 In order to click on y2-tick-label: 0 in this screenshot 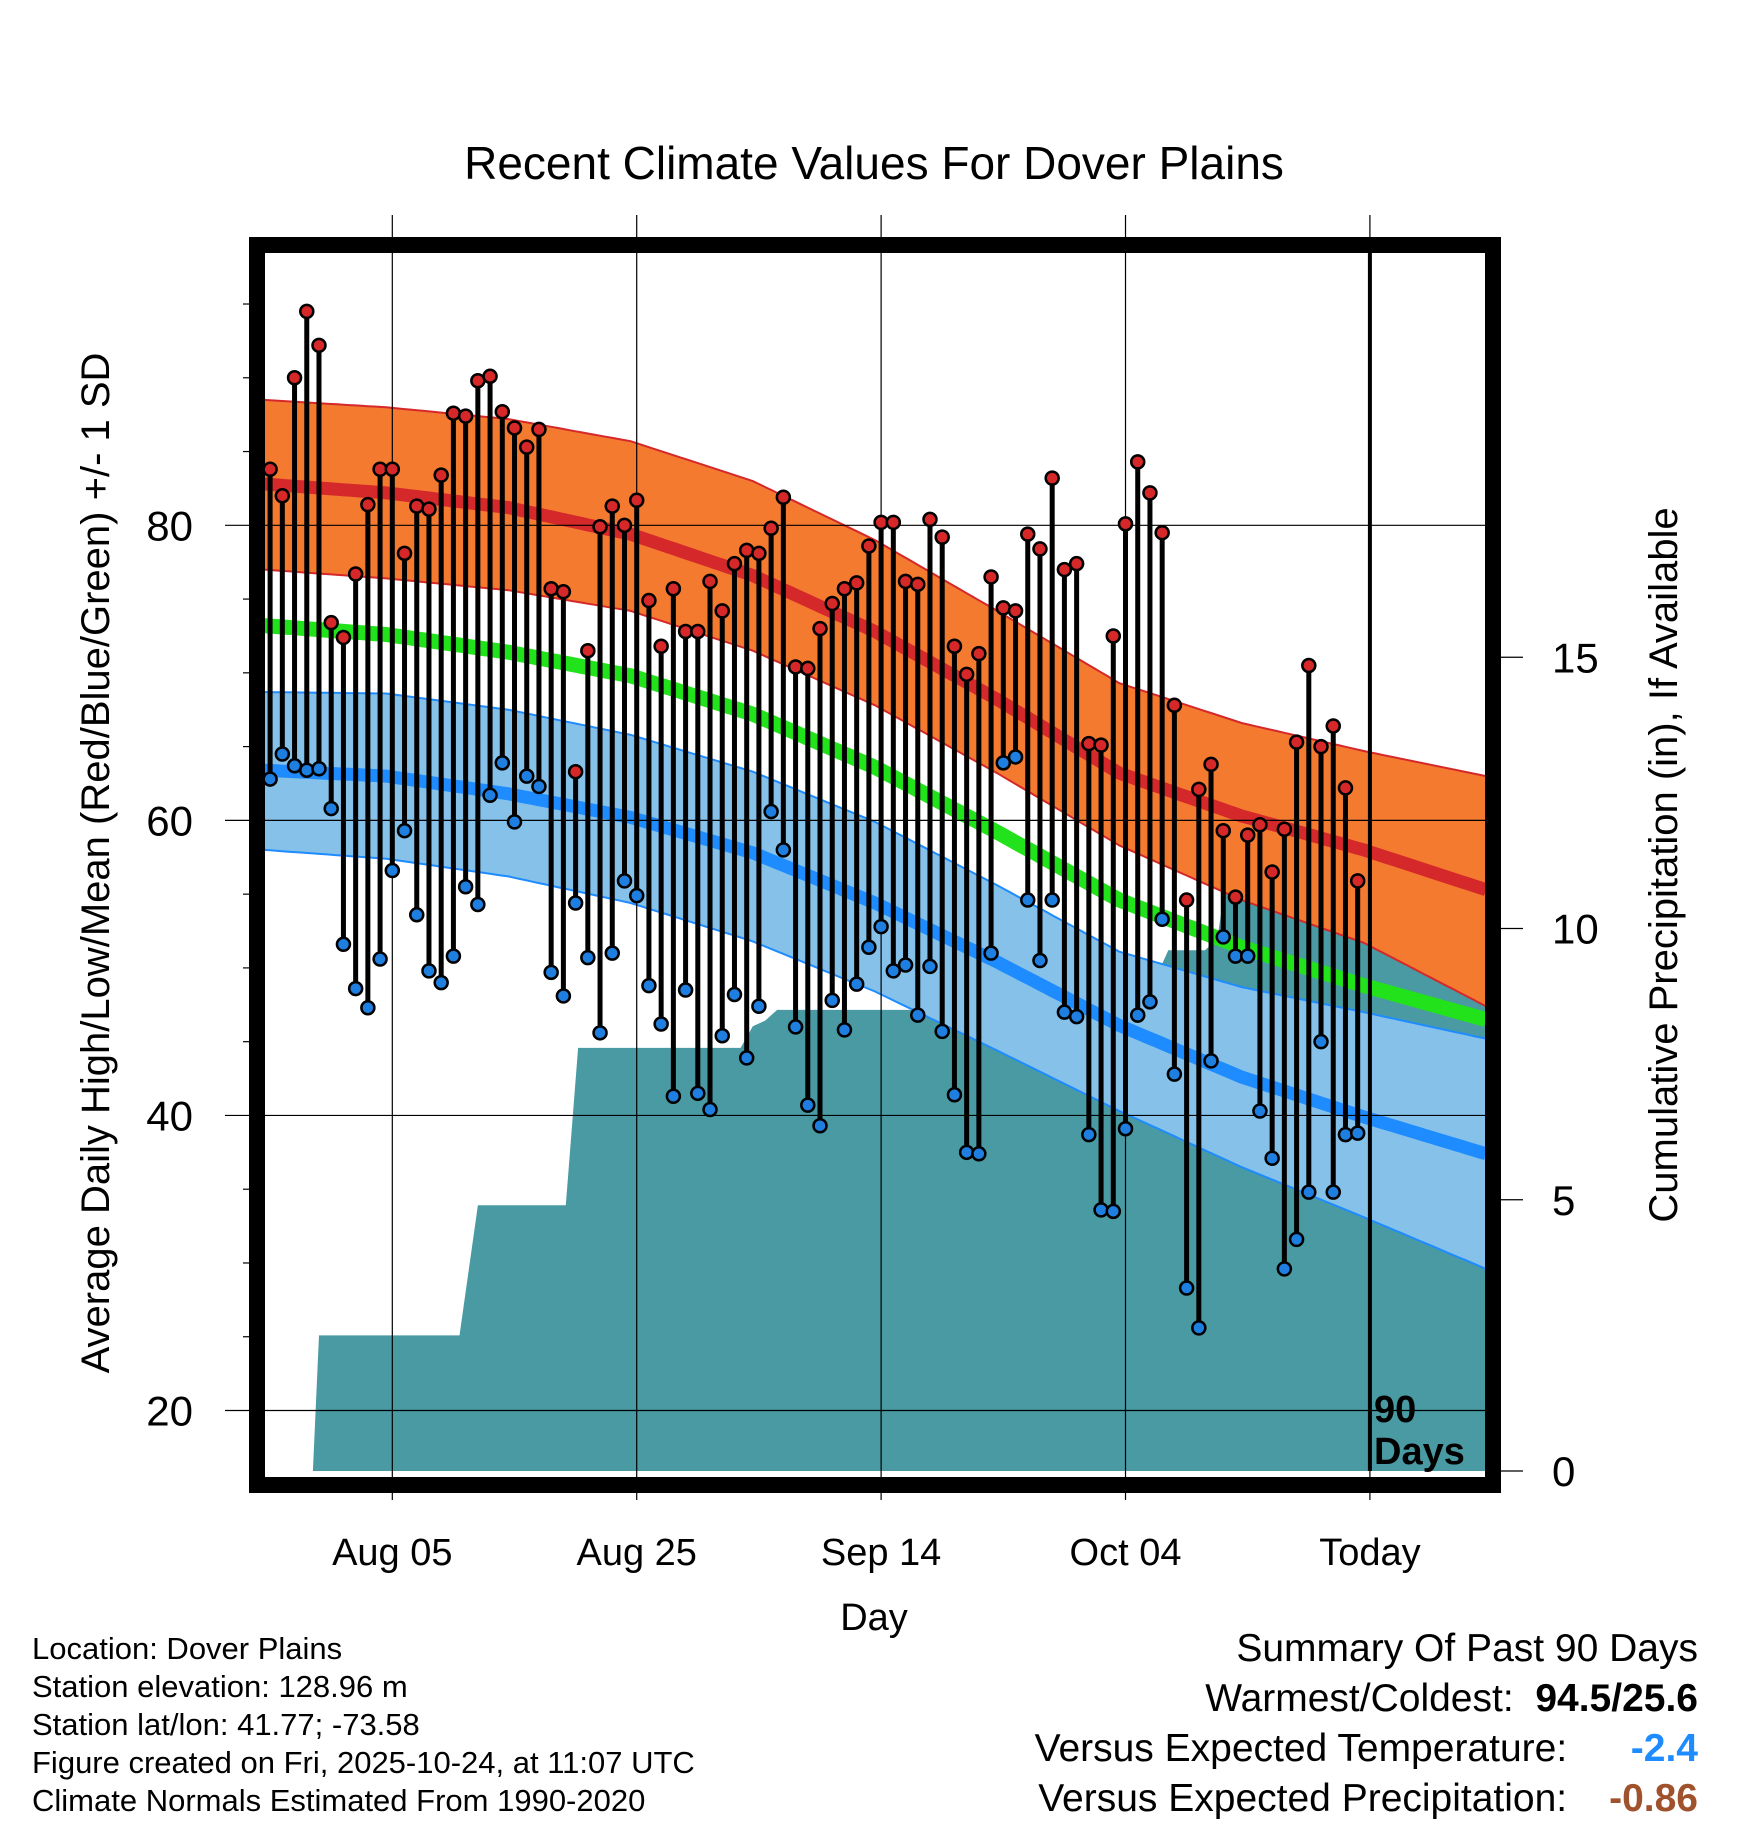, I will do `click(1563, 1471)`.